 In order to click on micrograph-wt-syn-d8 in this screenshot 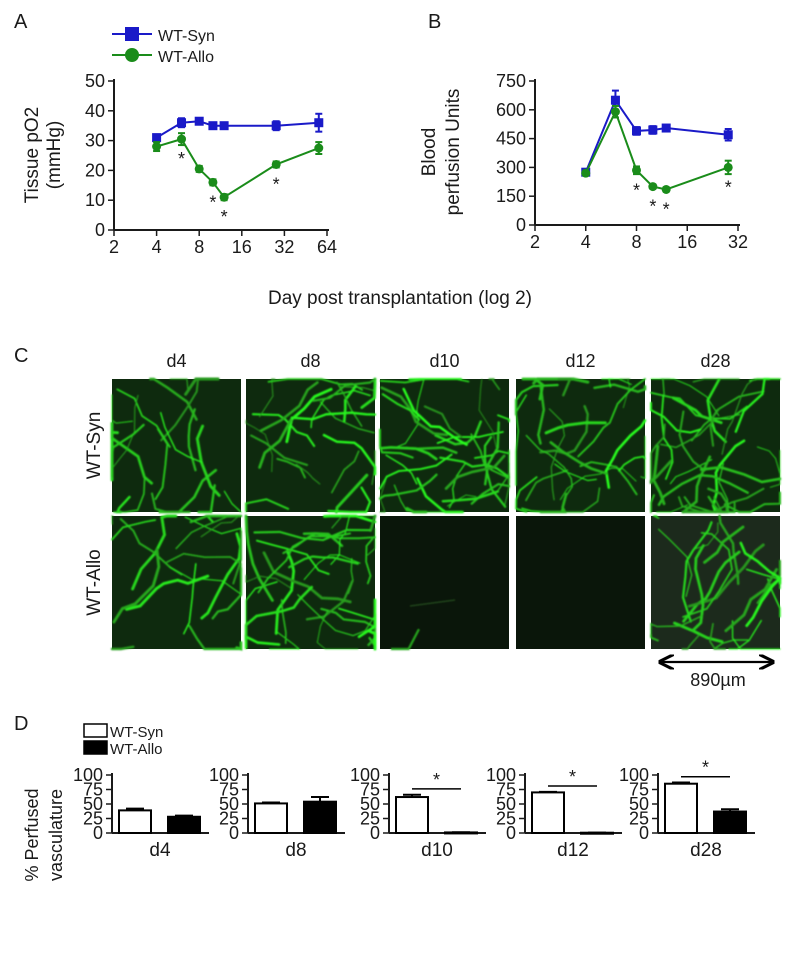, I will do `click(311, 445)`.